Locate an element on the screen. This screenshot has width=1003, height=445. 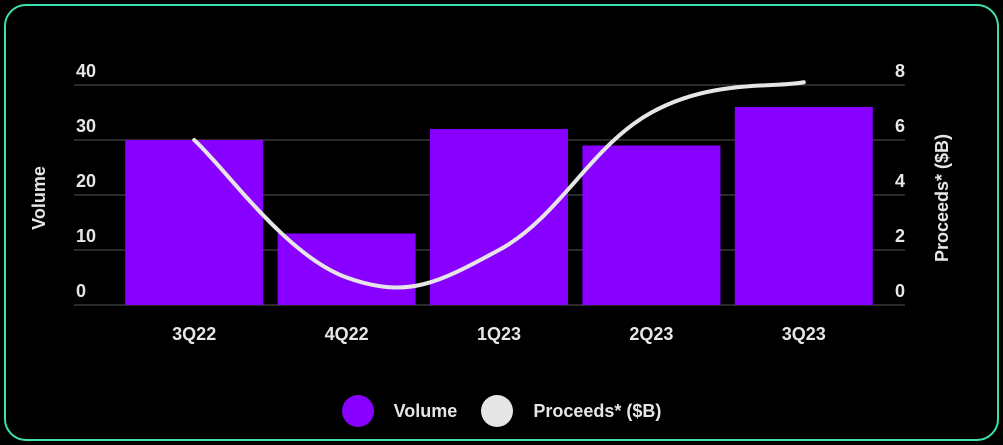
legend-label-proceeds: Proceeds* ($B) is located at coordinates (597, 410).